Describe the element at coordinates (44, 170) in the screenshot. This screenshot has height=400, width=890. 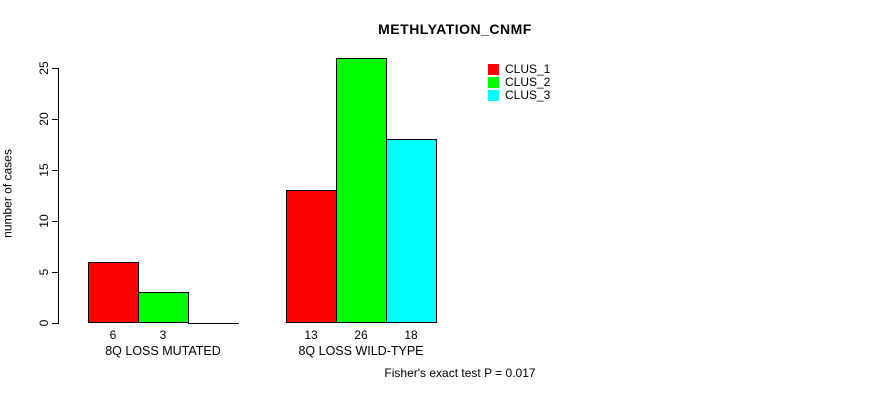
I see `y-tick-label: 15` at that location.